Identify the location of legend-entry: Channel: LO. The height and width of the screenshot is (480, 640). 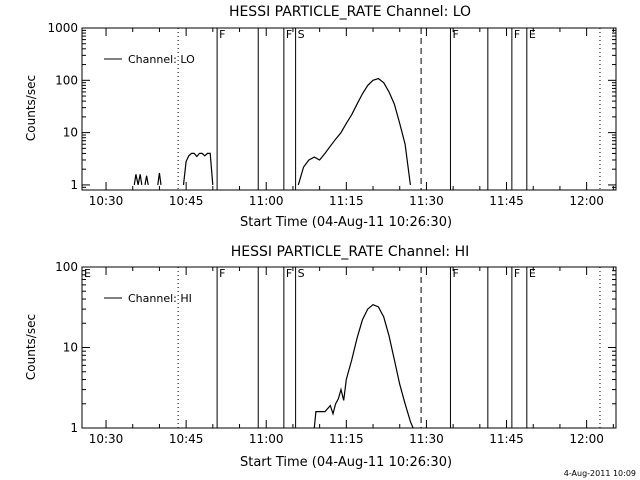
(161, 59).